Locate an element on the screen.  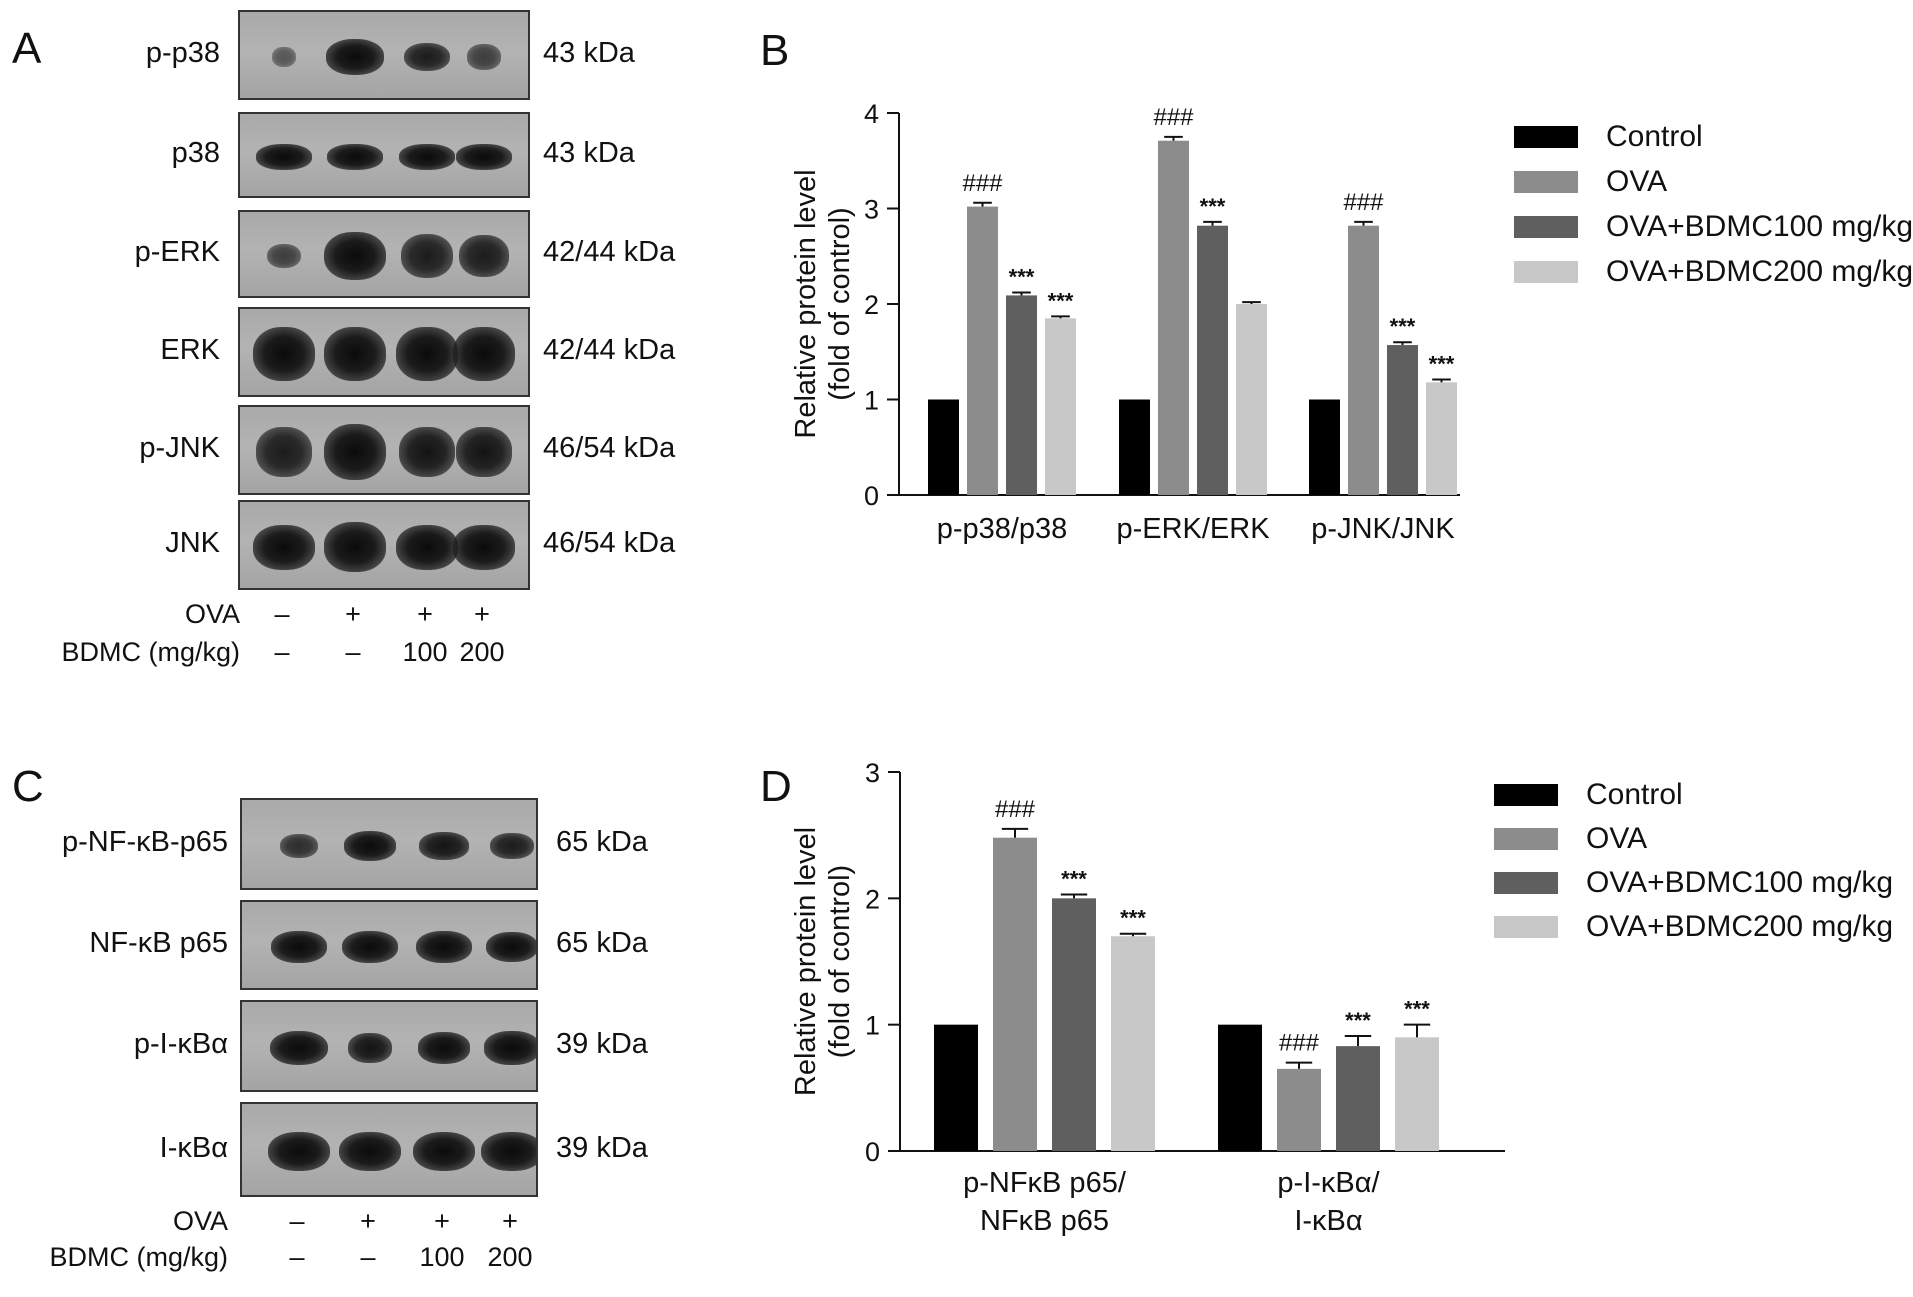
panel-letter-b: B is located at coordinates (775, 50).